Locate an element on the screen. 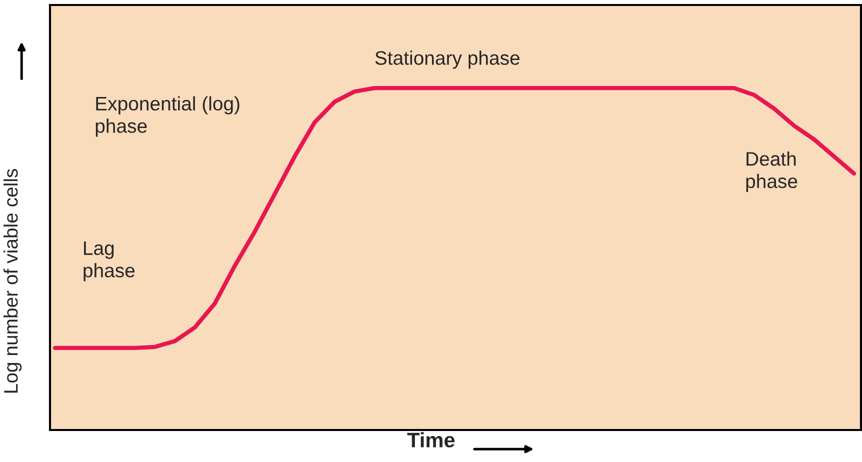 This screenshot has height=462, width=862. annotation: Death phase is located at coordinates (772, 172).